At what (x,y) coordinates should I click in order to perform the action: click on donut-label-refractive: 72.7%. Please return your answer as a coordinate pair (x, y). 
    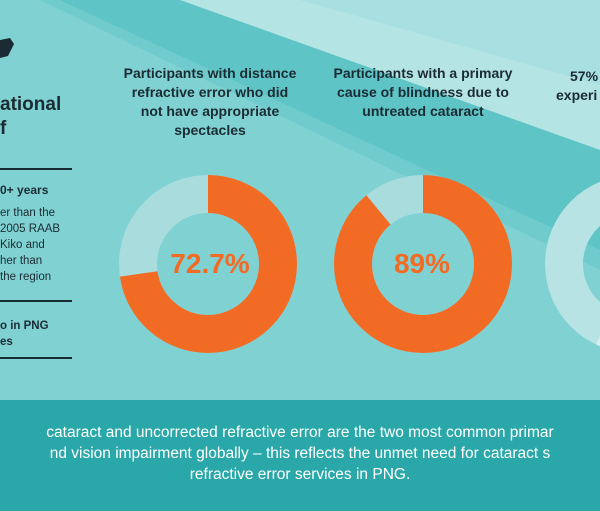
    Looking at the image, I should click on (210, 263).